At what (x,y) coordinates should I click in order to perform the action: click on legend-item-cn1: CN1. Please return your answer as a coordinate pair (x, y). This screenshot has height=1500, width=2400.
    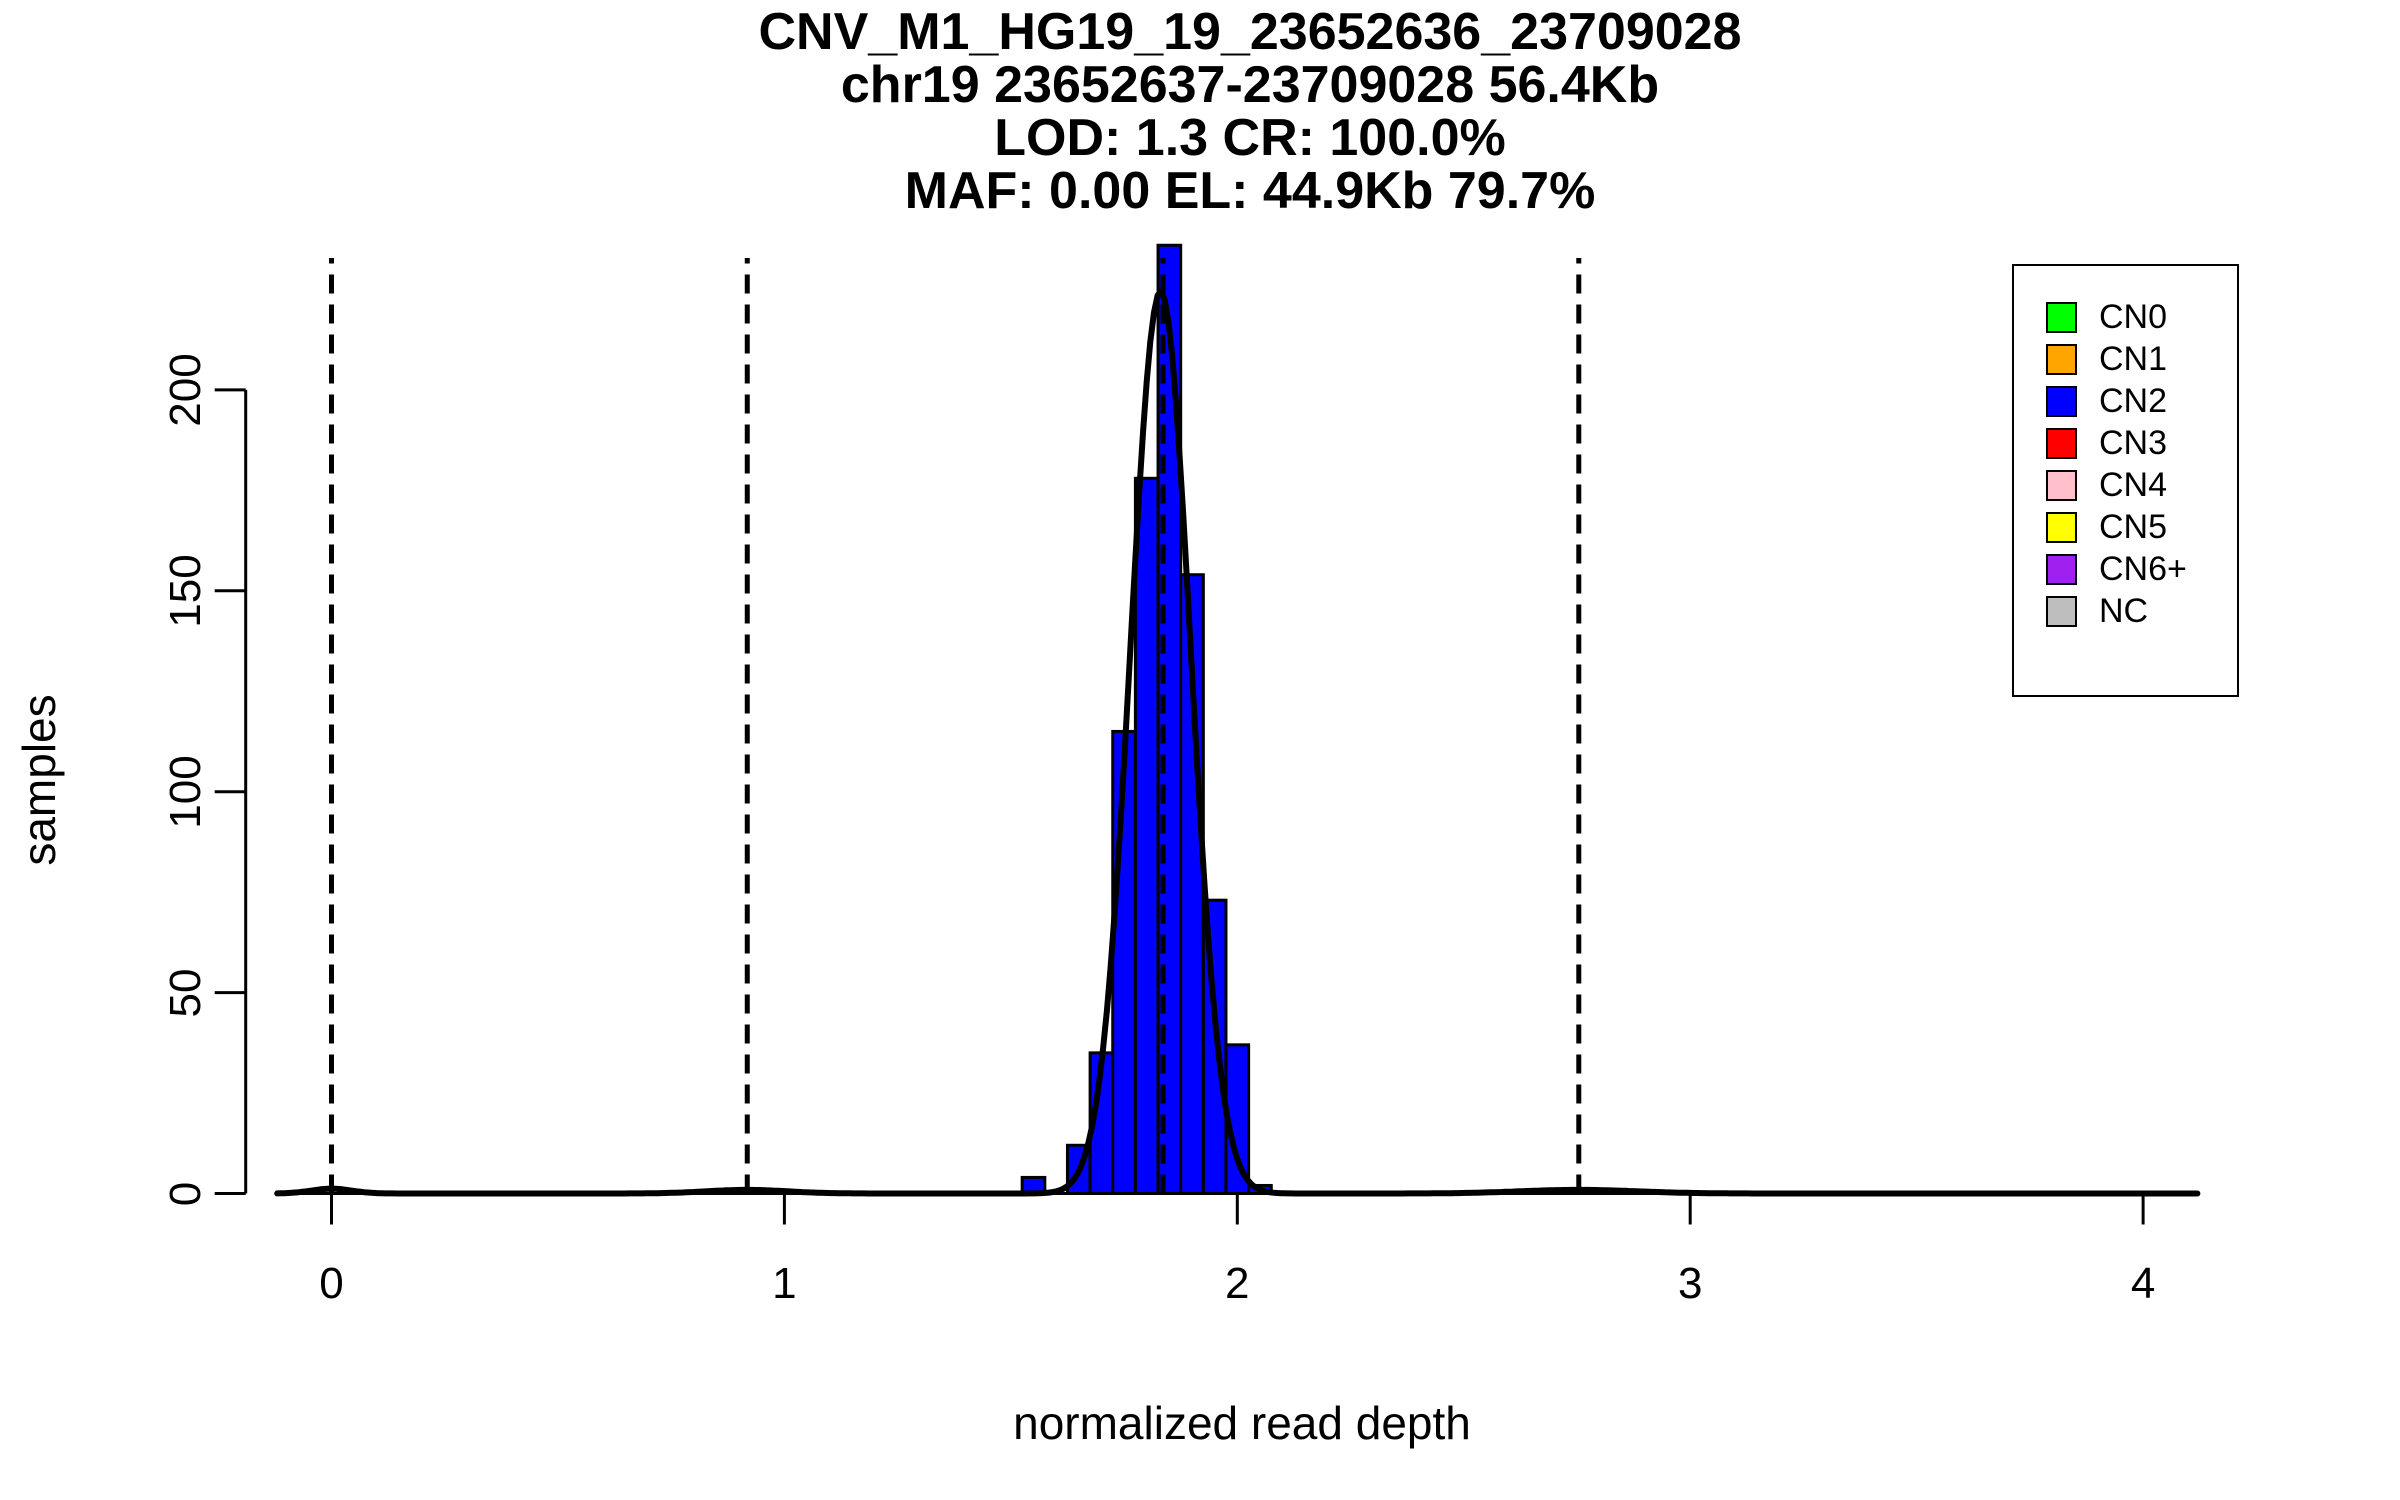
    Looking at the image, I should click on (2125, 359).